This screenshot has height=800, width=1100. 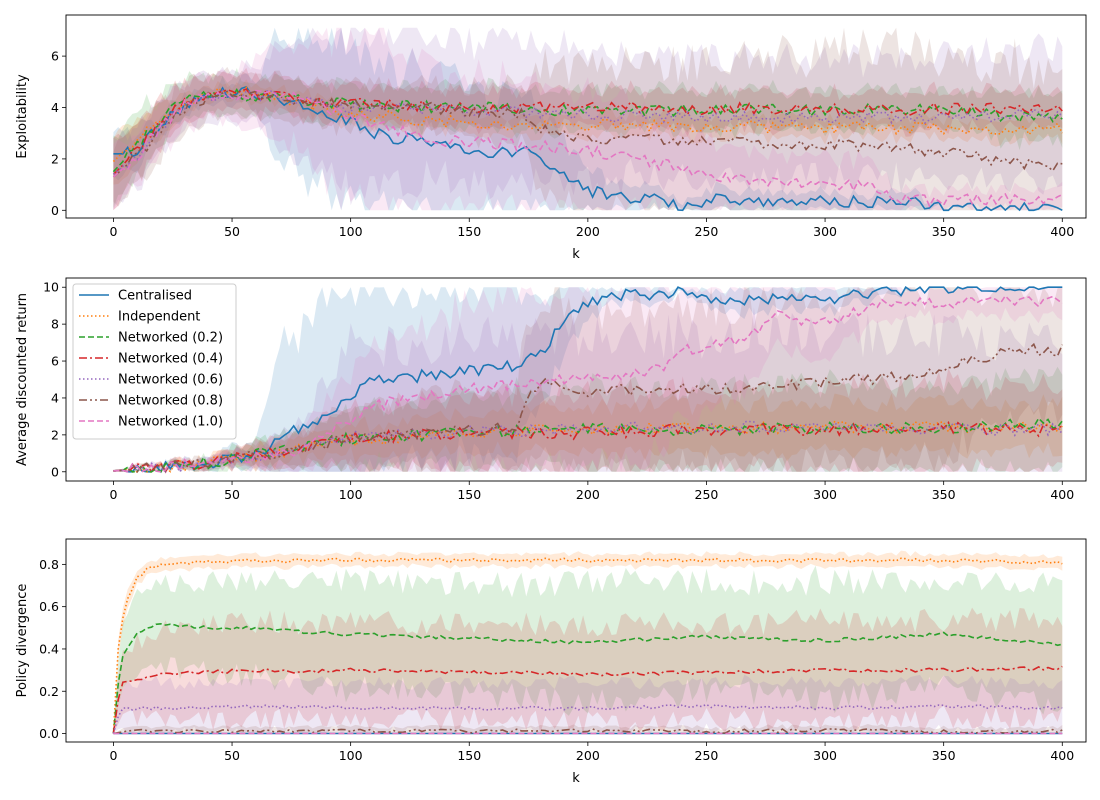 What do you see at coordinates (55, 324) in the screenshot?
I see `y-tick-label: 8` at bounding box center [55, 324].